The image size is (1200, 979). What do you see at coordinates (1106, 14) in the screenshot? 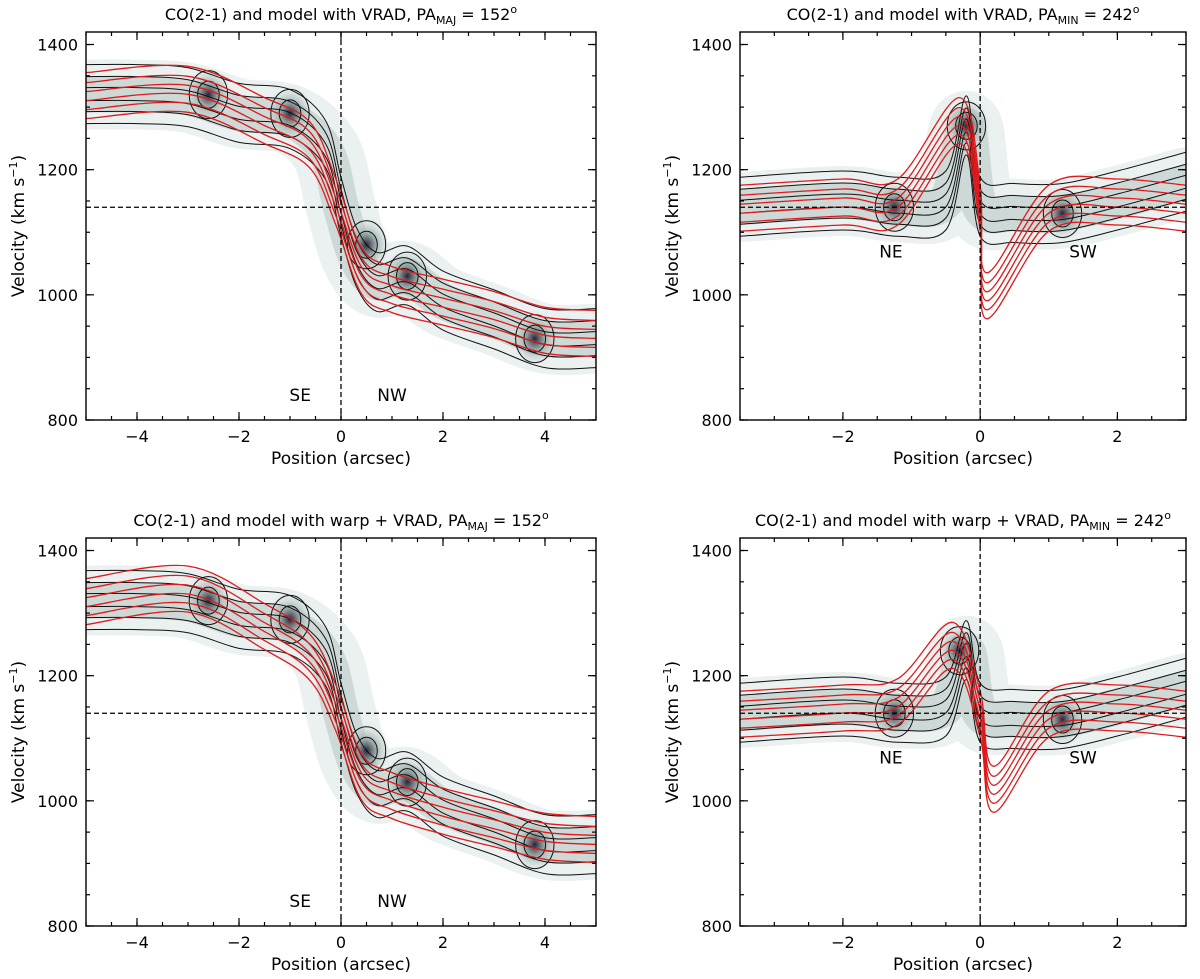
I see `panel-title-value: = 242` at bounding box center [1106, 14].